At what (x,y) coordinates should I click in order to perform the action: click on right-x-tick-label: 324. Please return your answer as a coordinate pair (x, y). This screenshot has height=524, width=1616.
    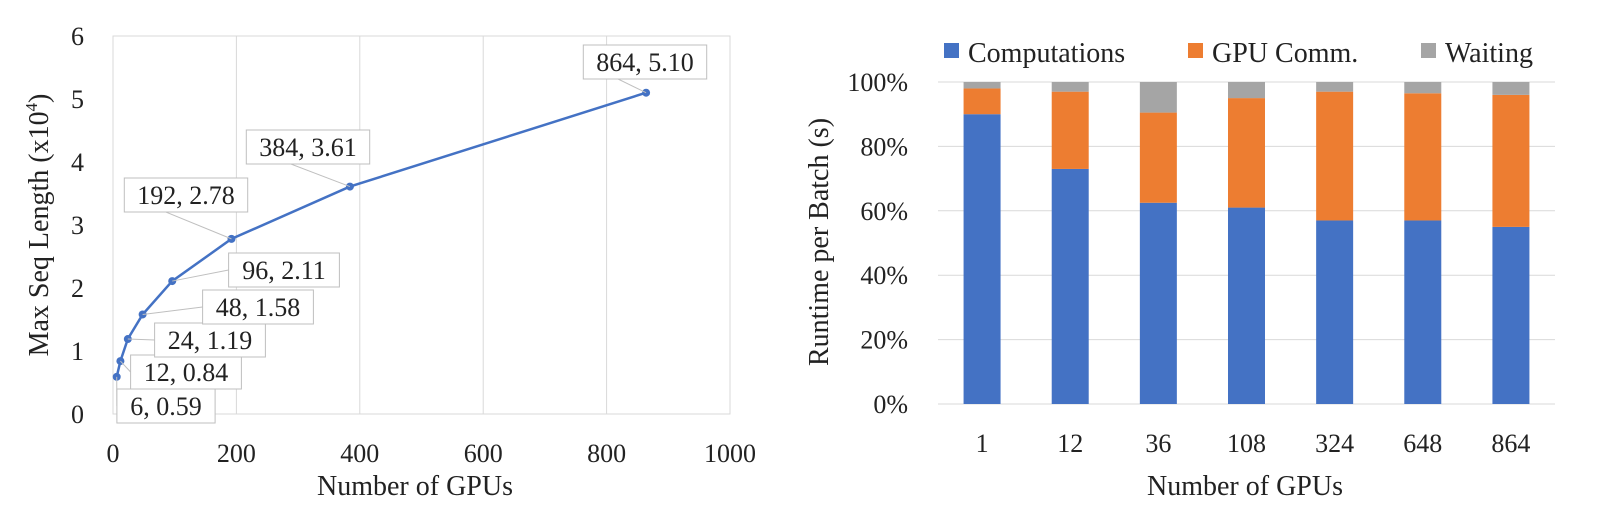
    Looking at the image, I should click on (1334, 443).